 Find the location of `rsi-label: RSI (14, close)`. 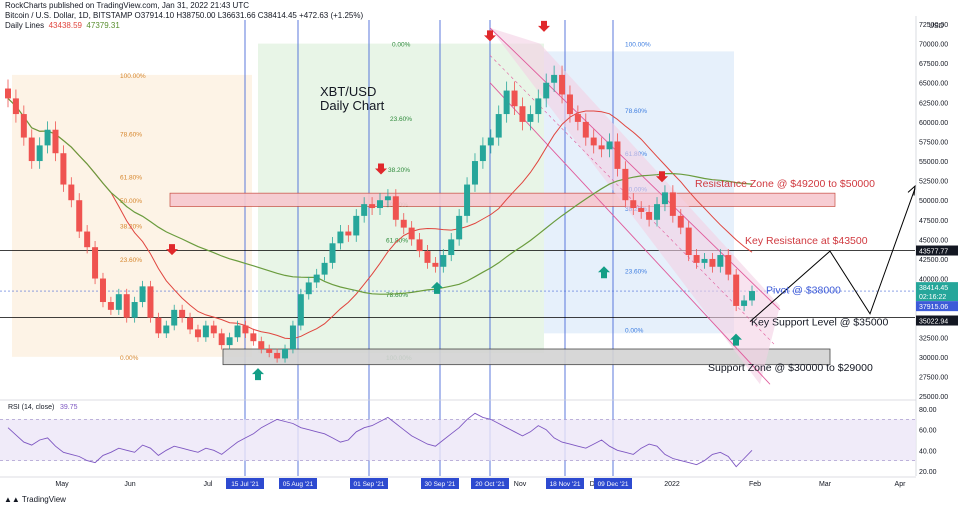

rsi-label: RSI (14, close) is located at coordinates (31, 407).